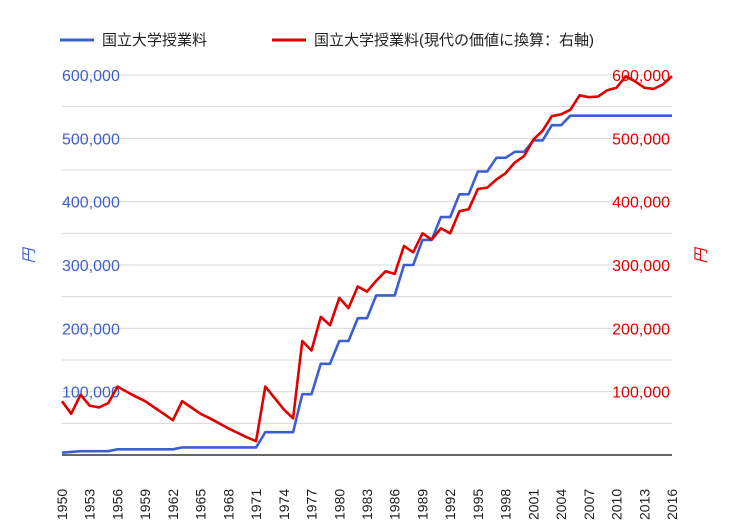 This screenshot has height=528, width=731. Describe the element at coordinates (644, 504) in the screenshot. I see `x-tick-label-2013: 2013` at that location.